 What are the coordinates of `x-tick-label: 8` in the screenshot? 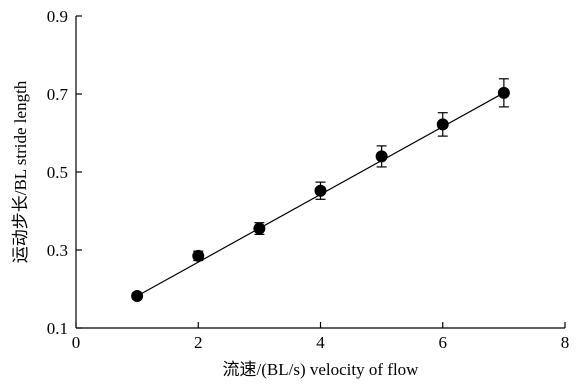 It's located at (565, 342).